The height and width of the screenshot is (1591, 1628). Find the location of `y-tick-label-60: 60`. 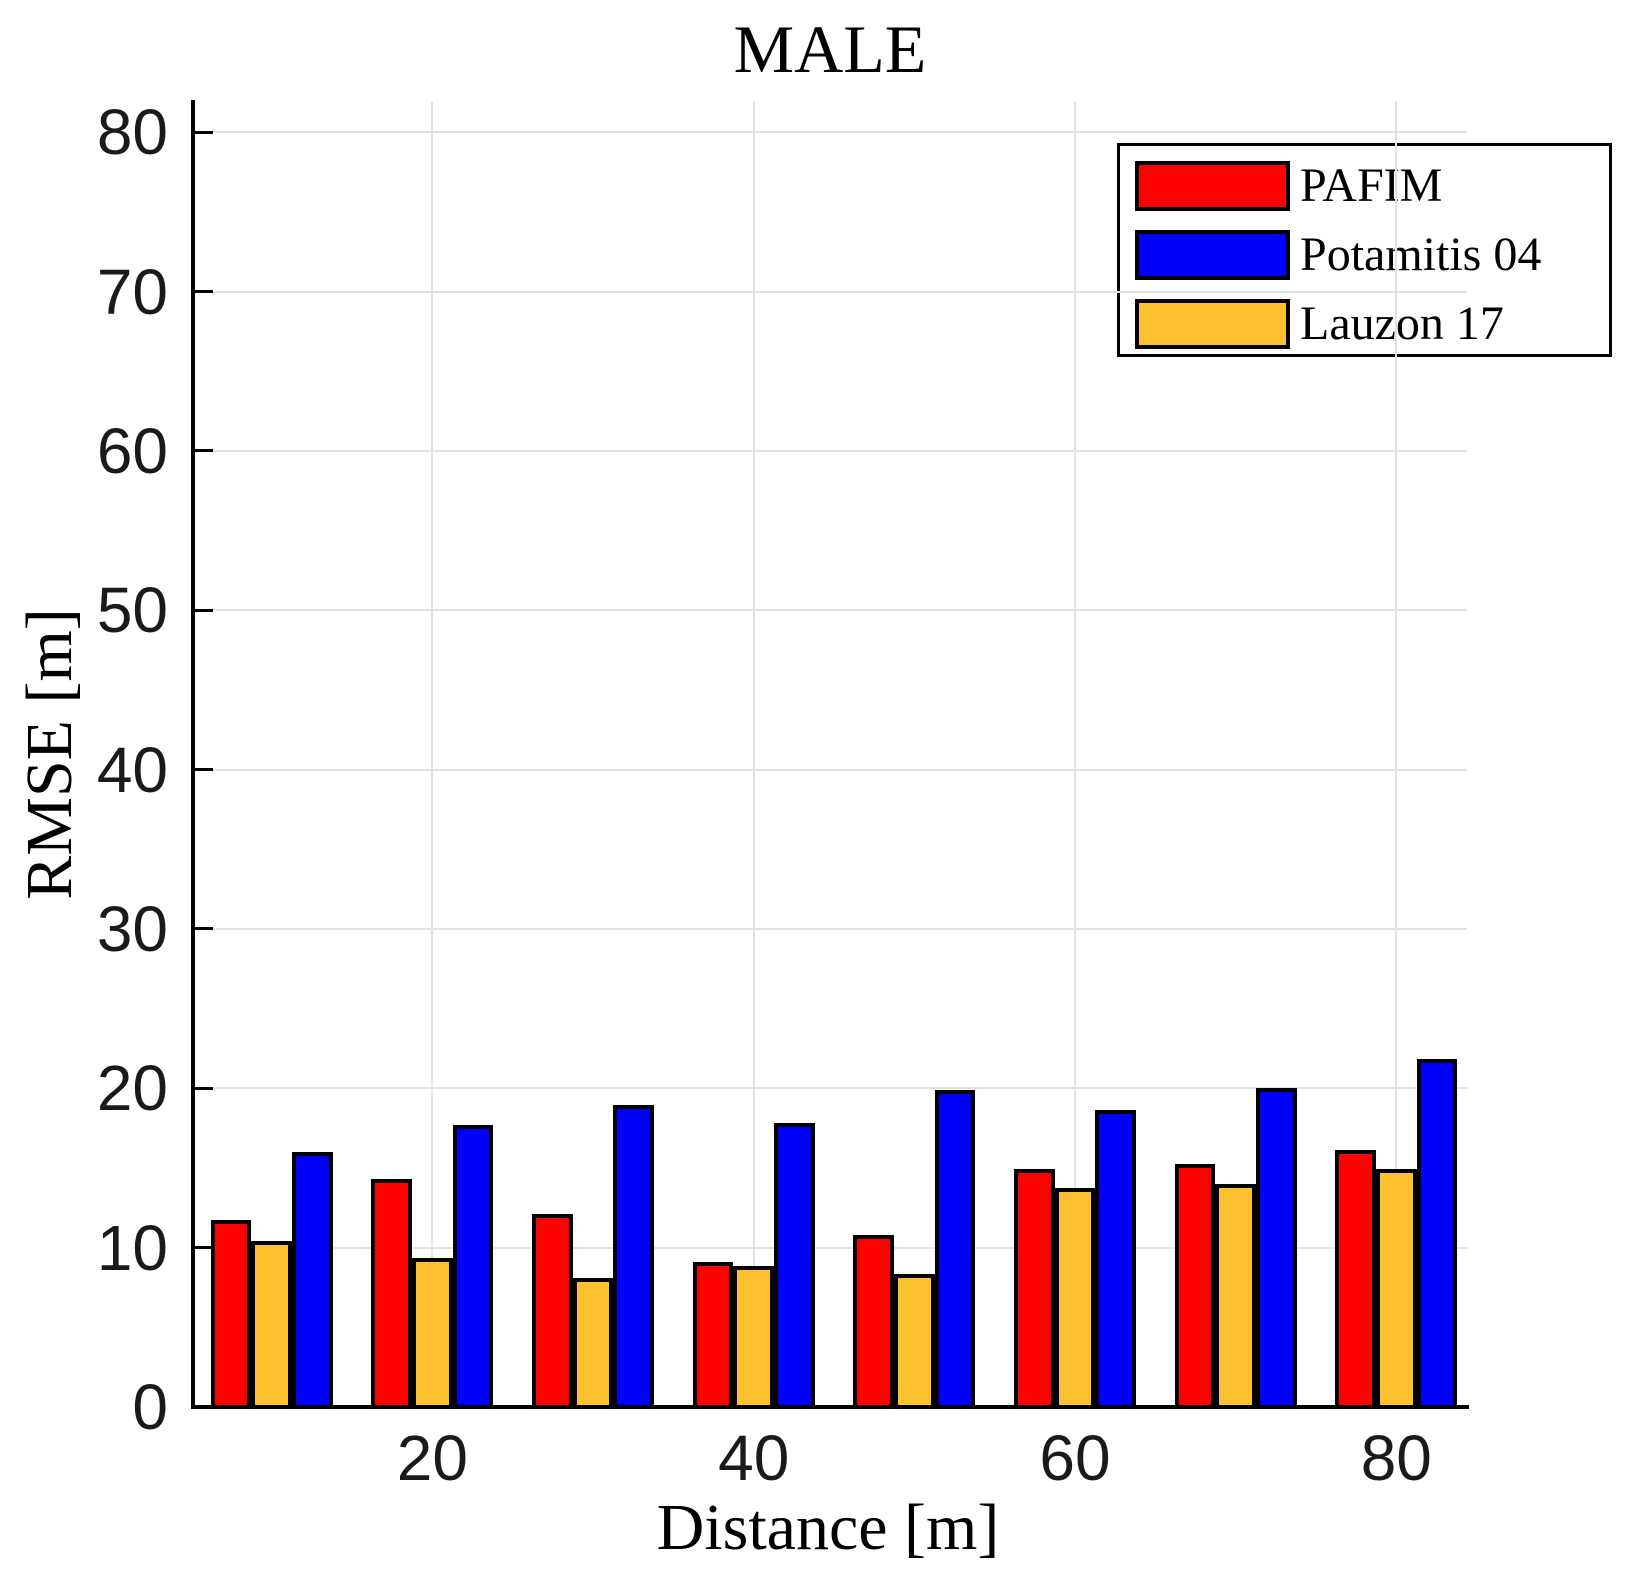

y-tick-label-60: 60 is located at coordinates (132, 450).